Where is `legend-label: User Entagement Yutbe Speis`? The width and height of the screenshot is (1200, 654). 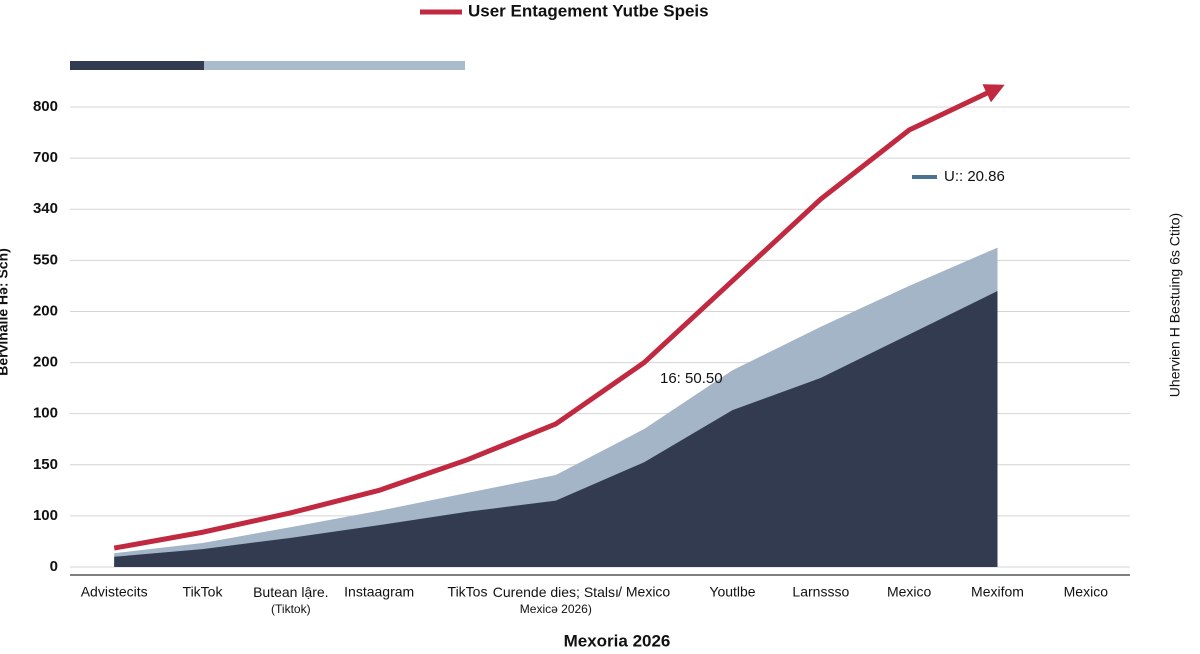 legend-label: User Entagement Yutbe Speis is located at coordinates (588, 10).